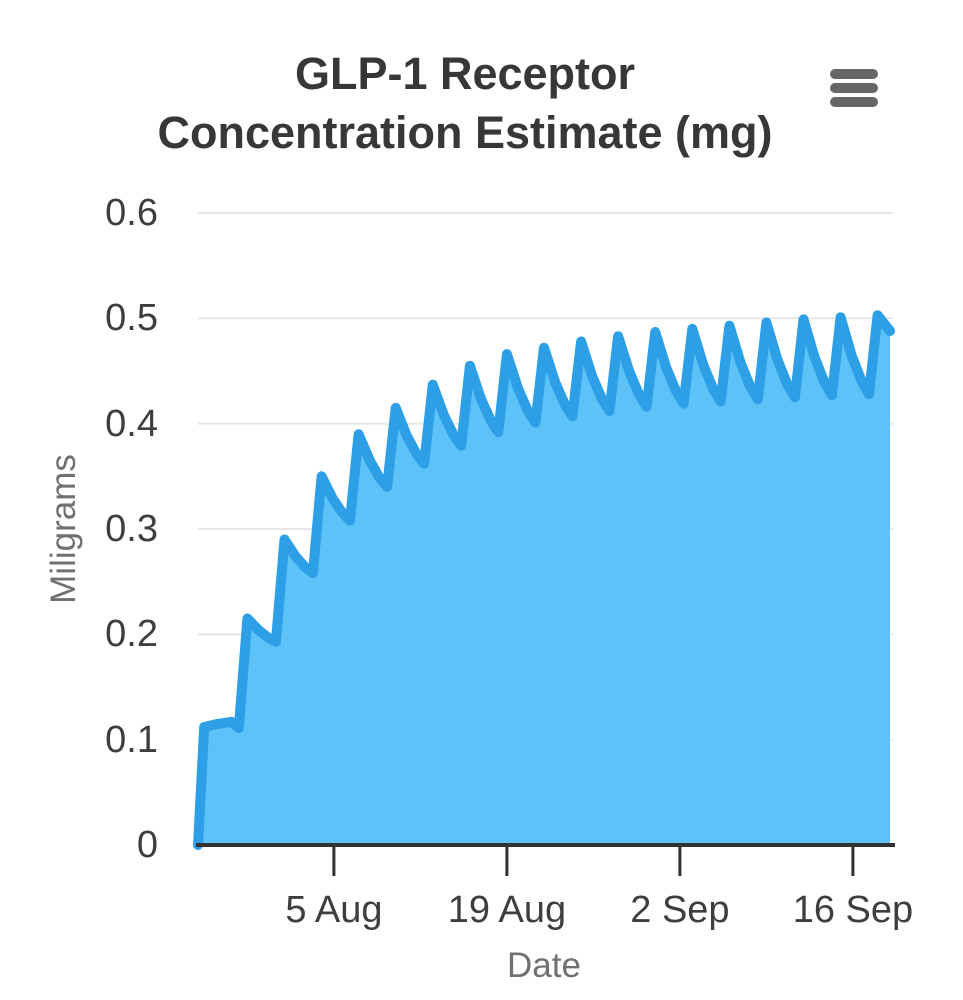 The height and width of the screenshot is (1000, 963). Describe the element at coordinates (131, 634) in the screenshot. I see `y-tick-label: 0.2` at that location.